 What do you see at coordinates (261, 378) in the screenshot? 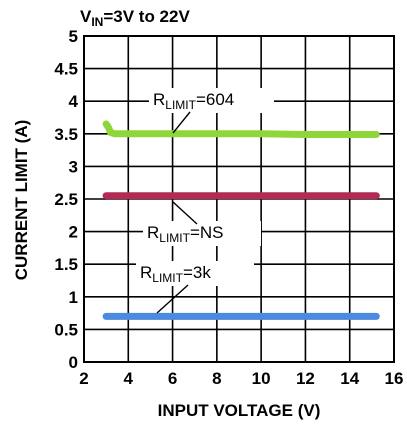
I see `x-tick-label: 10` at bounding box center [261, 378].